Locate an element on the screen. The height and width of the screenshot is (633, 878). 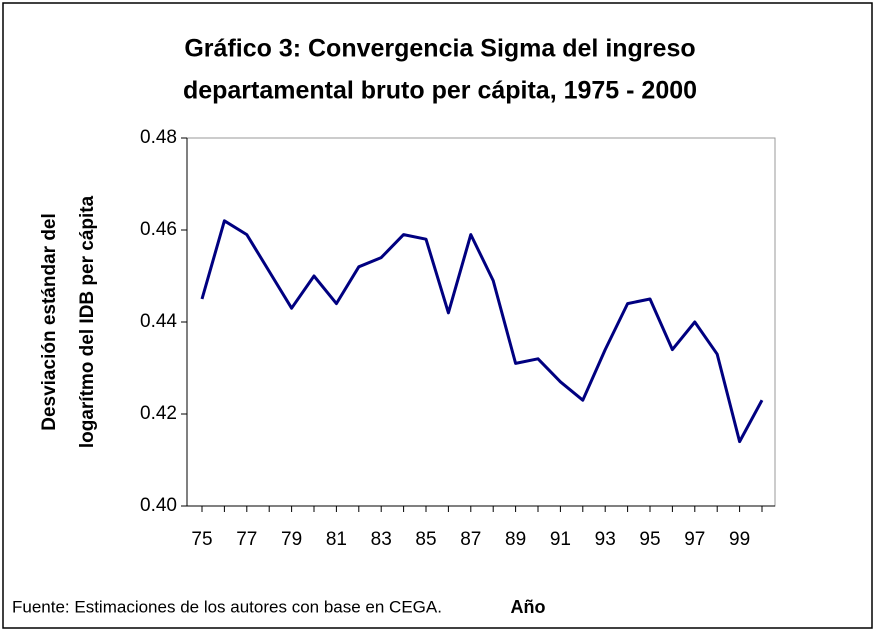
x-tick-label: 89 is located at coordinates (515, 539).